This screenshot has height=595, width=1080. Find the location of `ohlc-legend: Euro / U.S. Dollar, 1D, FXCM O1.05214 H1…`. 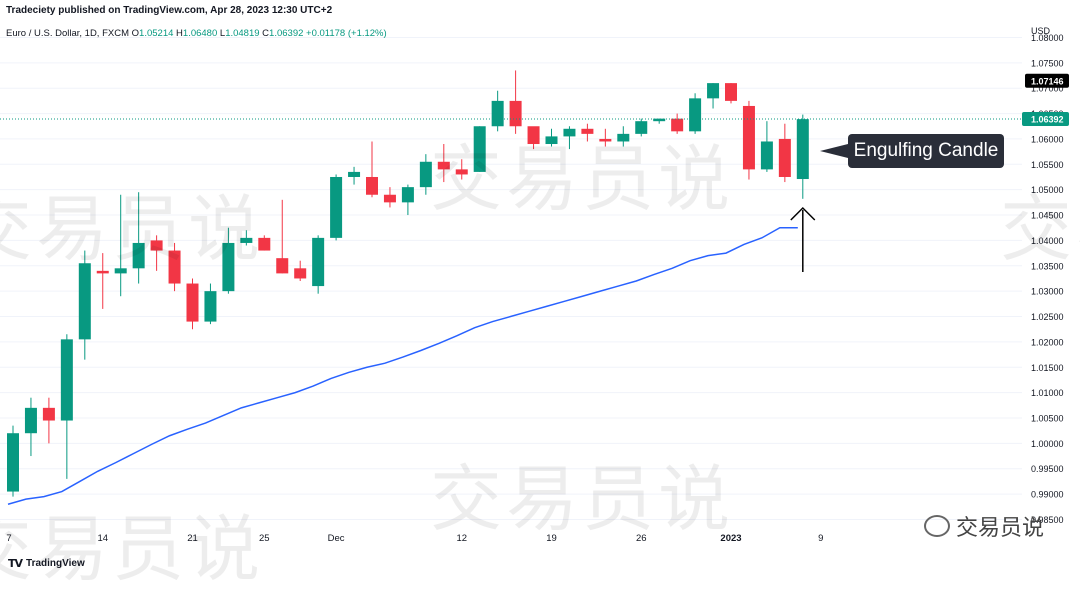

ohlc-legend: Euro / U.S. Dollar, 1D, FXCM O1.05214 H1… is located at coordinates (196, 33).